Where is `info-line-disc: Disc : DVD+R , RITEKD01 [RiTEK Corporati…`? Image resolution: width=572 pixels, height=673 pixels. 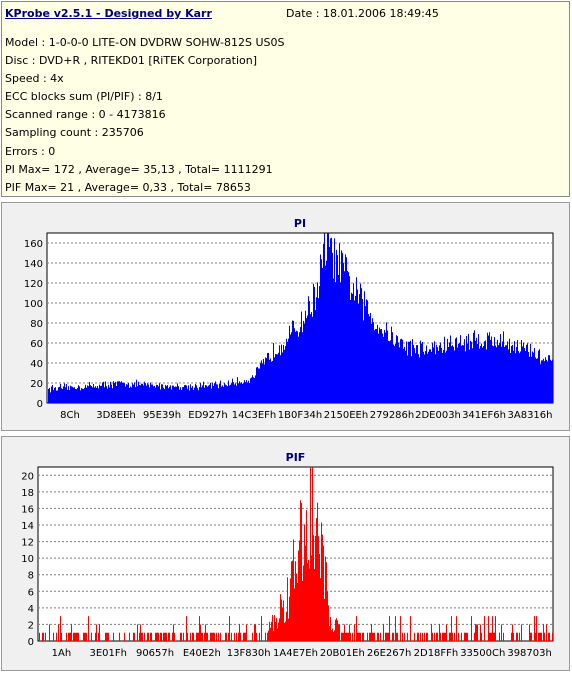
info-line-disc: Disc : DVD+R , RITEKD01 [RiTEK Corporati… is located at coordinates (131, 61).